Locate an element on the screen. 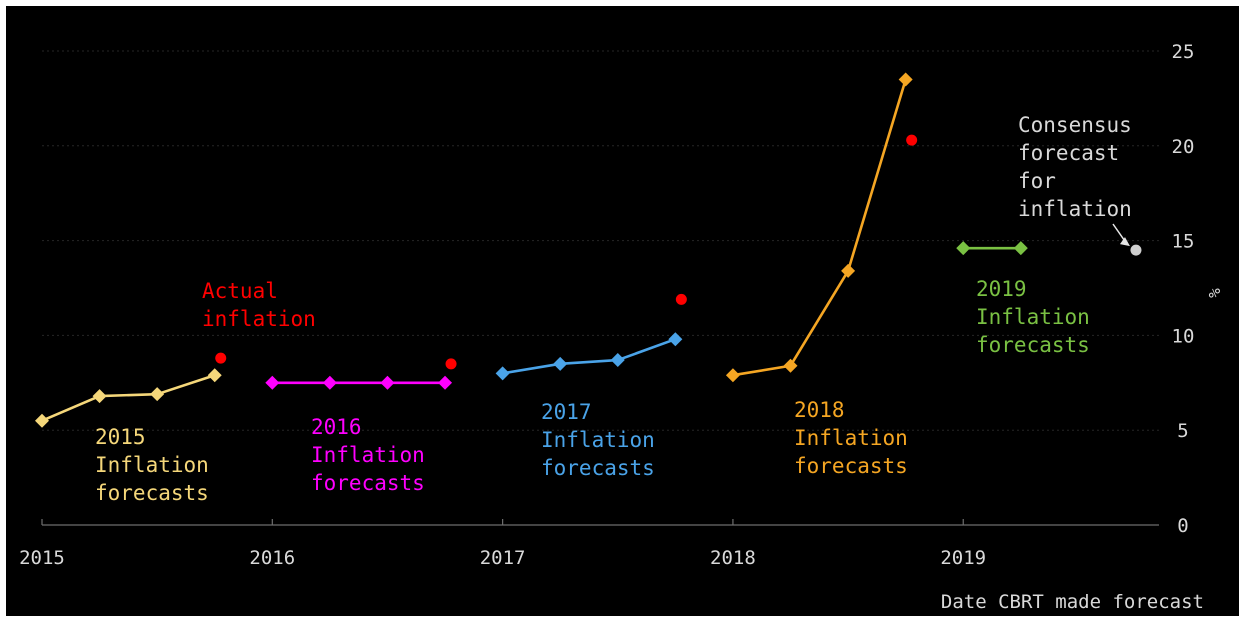  y-axis-unit-label: % is located at coordinates (1214, 293).